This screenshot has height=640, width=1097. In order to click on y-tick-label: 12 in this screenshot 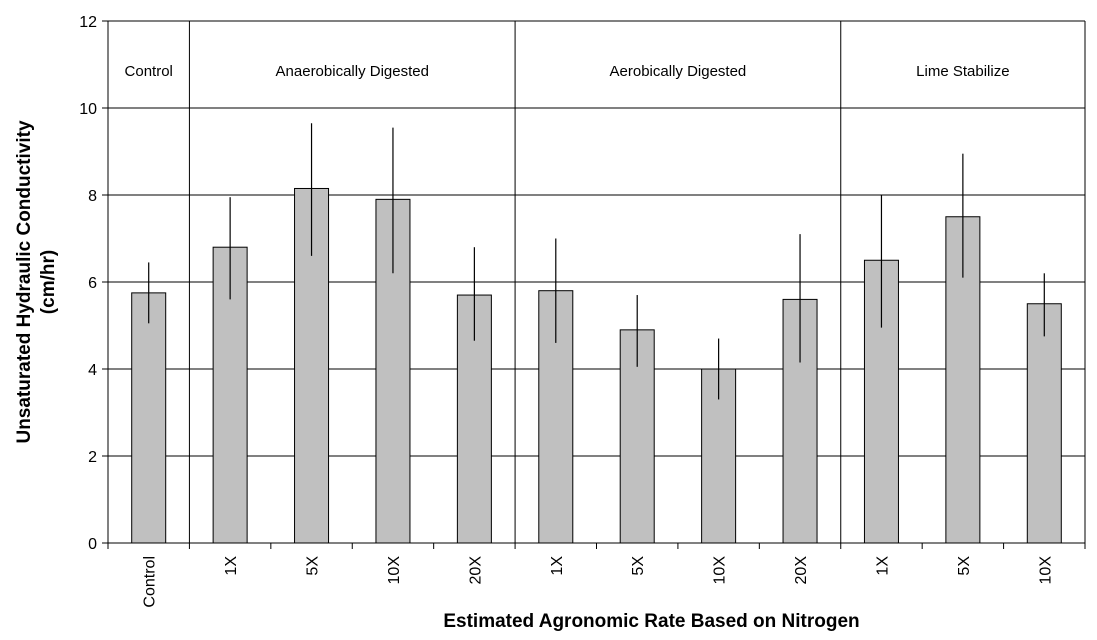, I will do `click(88, 22)`.